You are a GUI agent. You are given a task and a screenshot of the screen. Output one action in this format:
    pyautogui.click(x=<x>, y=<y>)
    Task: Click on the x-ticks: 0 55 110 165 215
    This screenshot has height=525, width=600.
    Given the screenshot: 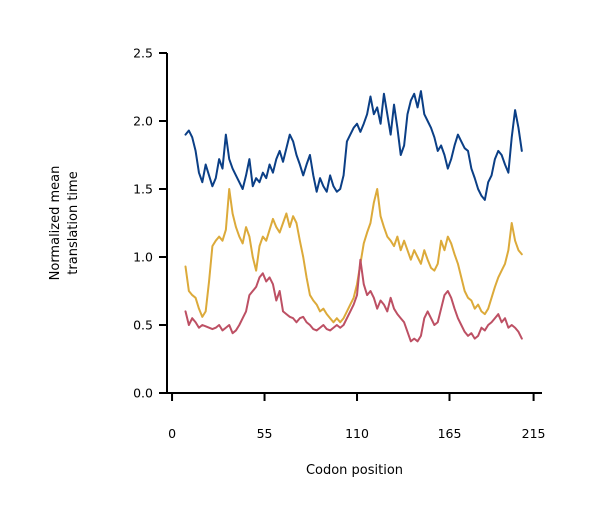 What is the action you would take?
    pyautogui.click(x=357, y=417)
    